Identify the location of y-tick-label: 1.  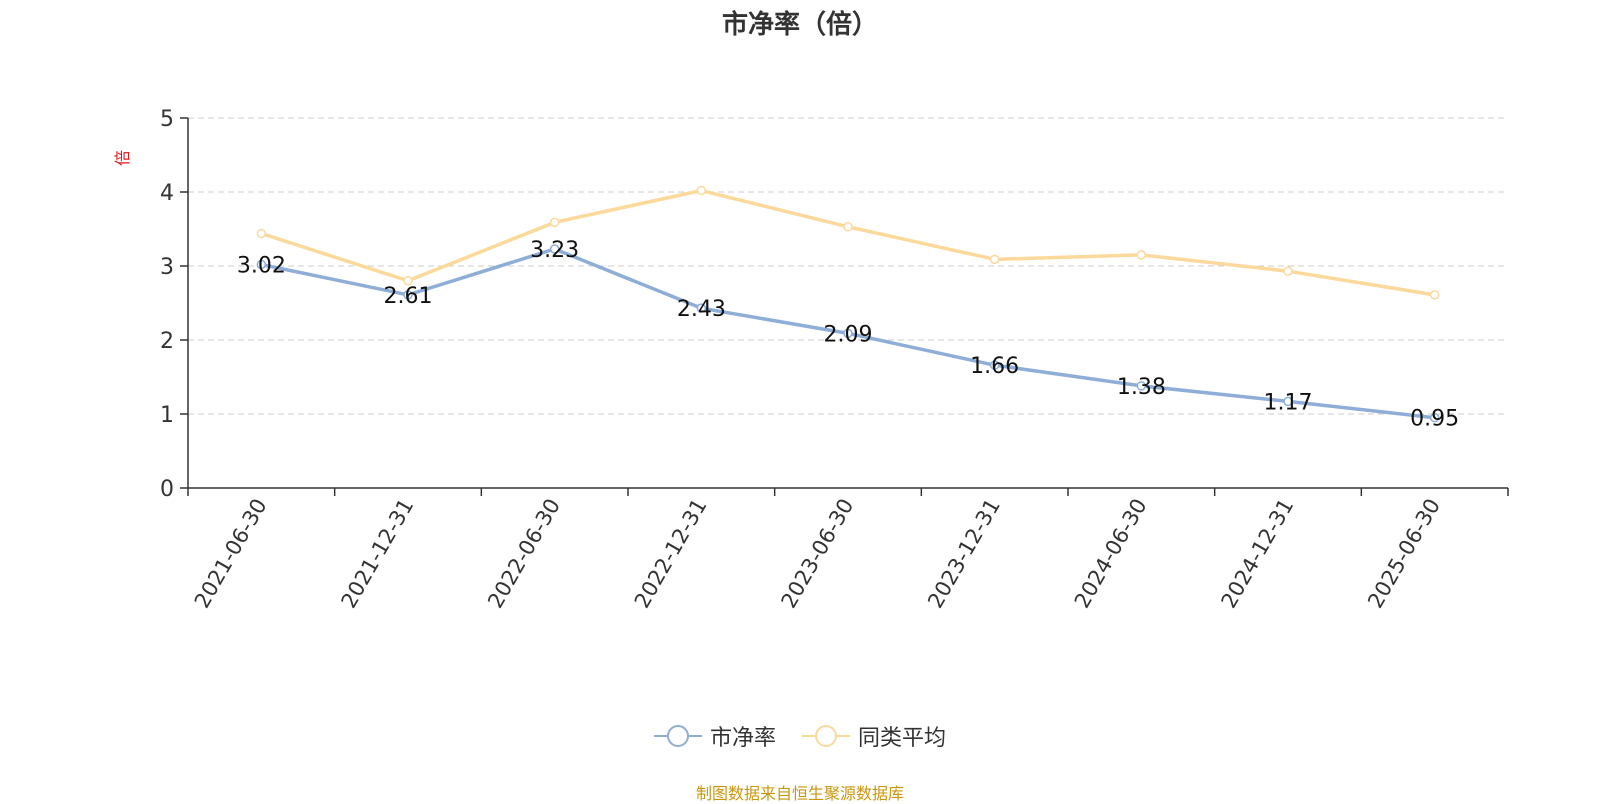
(167, 415).